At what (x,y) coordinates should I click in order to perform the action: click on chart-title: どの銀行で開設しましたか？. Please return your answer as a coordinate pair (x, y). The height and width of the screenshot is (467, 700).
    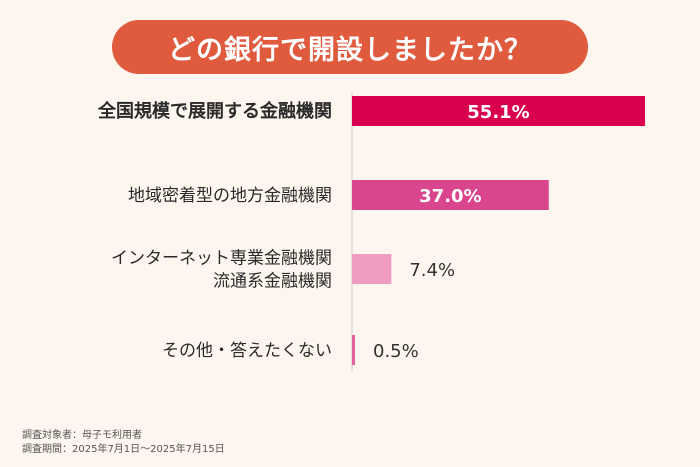
    Looking at the image, I should click on (350, 50).